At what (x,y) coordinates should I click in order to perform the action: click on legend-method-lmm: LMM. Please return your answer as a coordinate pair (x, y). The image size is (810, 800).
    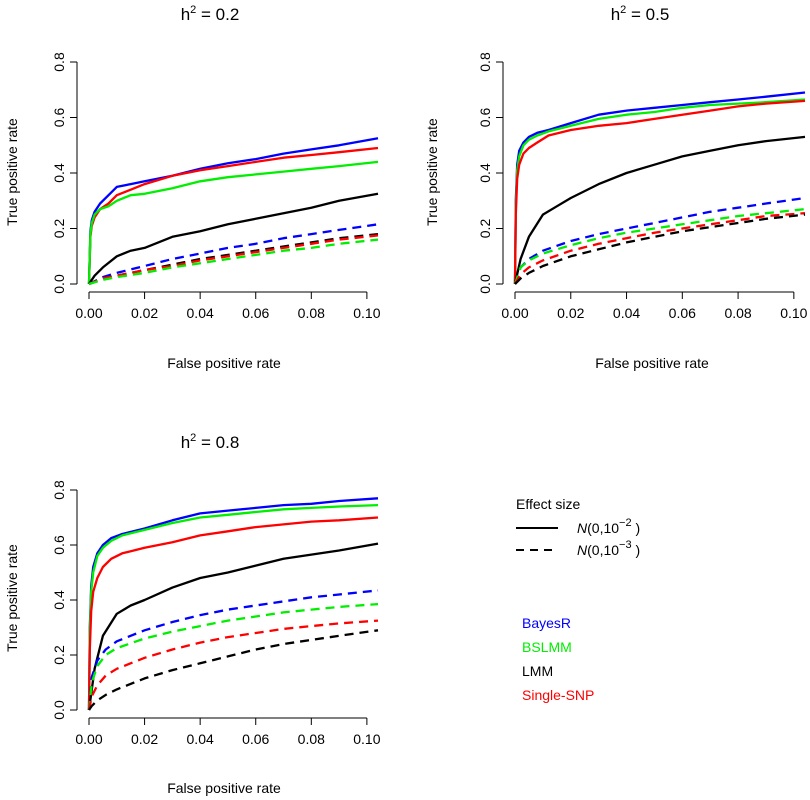
    Looking at the image, I should click on (537, 671).